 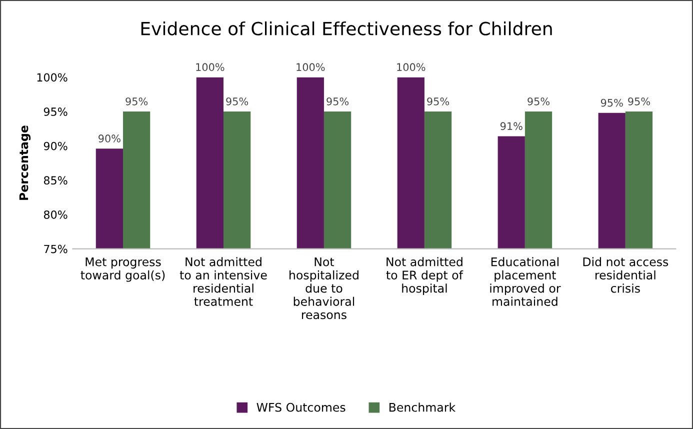 What do you see at coordinates (324, 289) in the screenshot?
I see `x-tick-label: Not hospitalized due to behavioral reasons` at bounding box center [324, 289].